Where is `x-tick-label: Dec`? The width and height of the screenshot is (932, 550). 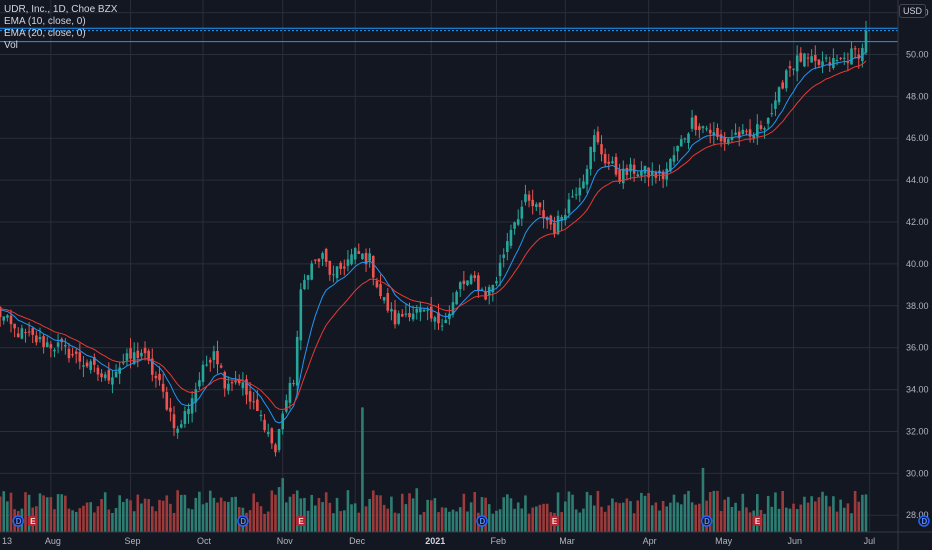 x-tick-label: Dec is located at coordinates (357, 541).